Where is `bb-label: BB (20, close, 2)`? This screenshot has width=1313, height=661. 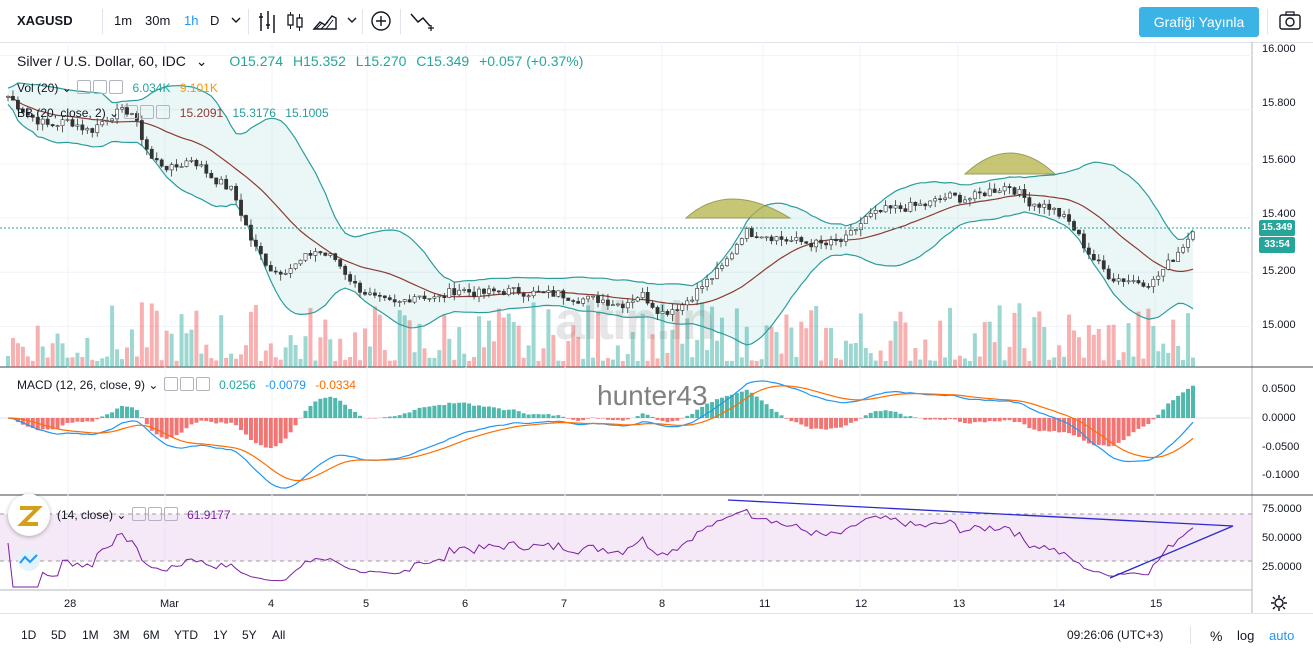 bb-label: BB (20, close, 2) is located at coordinates (61, 113).